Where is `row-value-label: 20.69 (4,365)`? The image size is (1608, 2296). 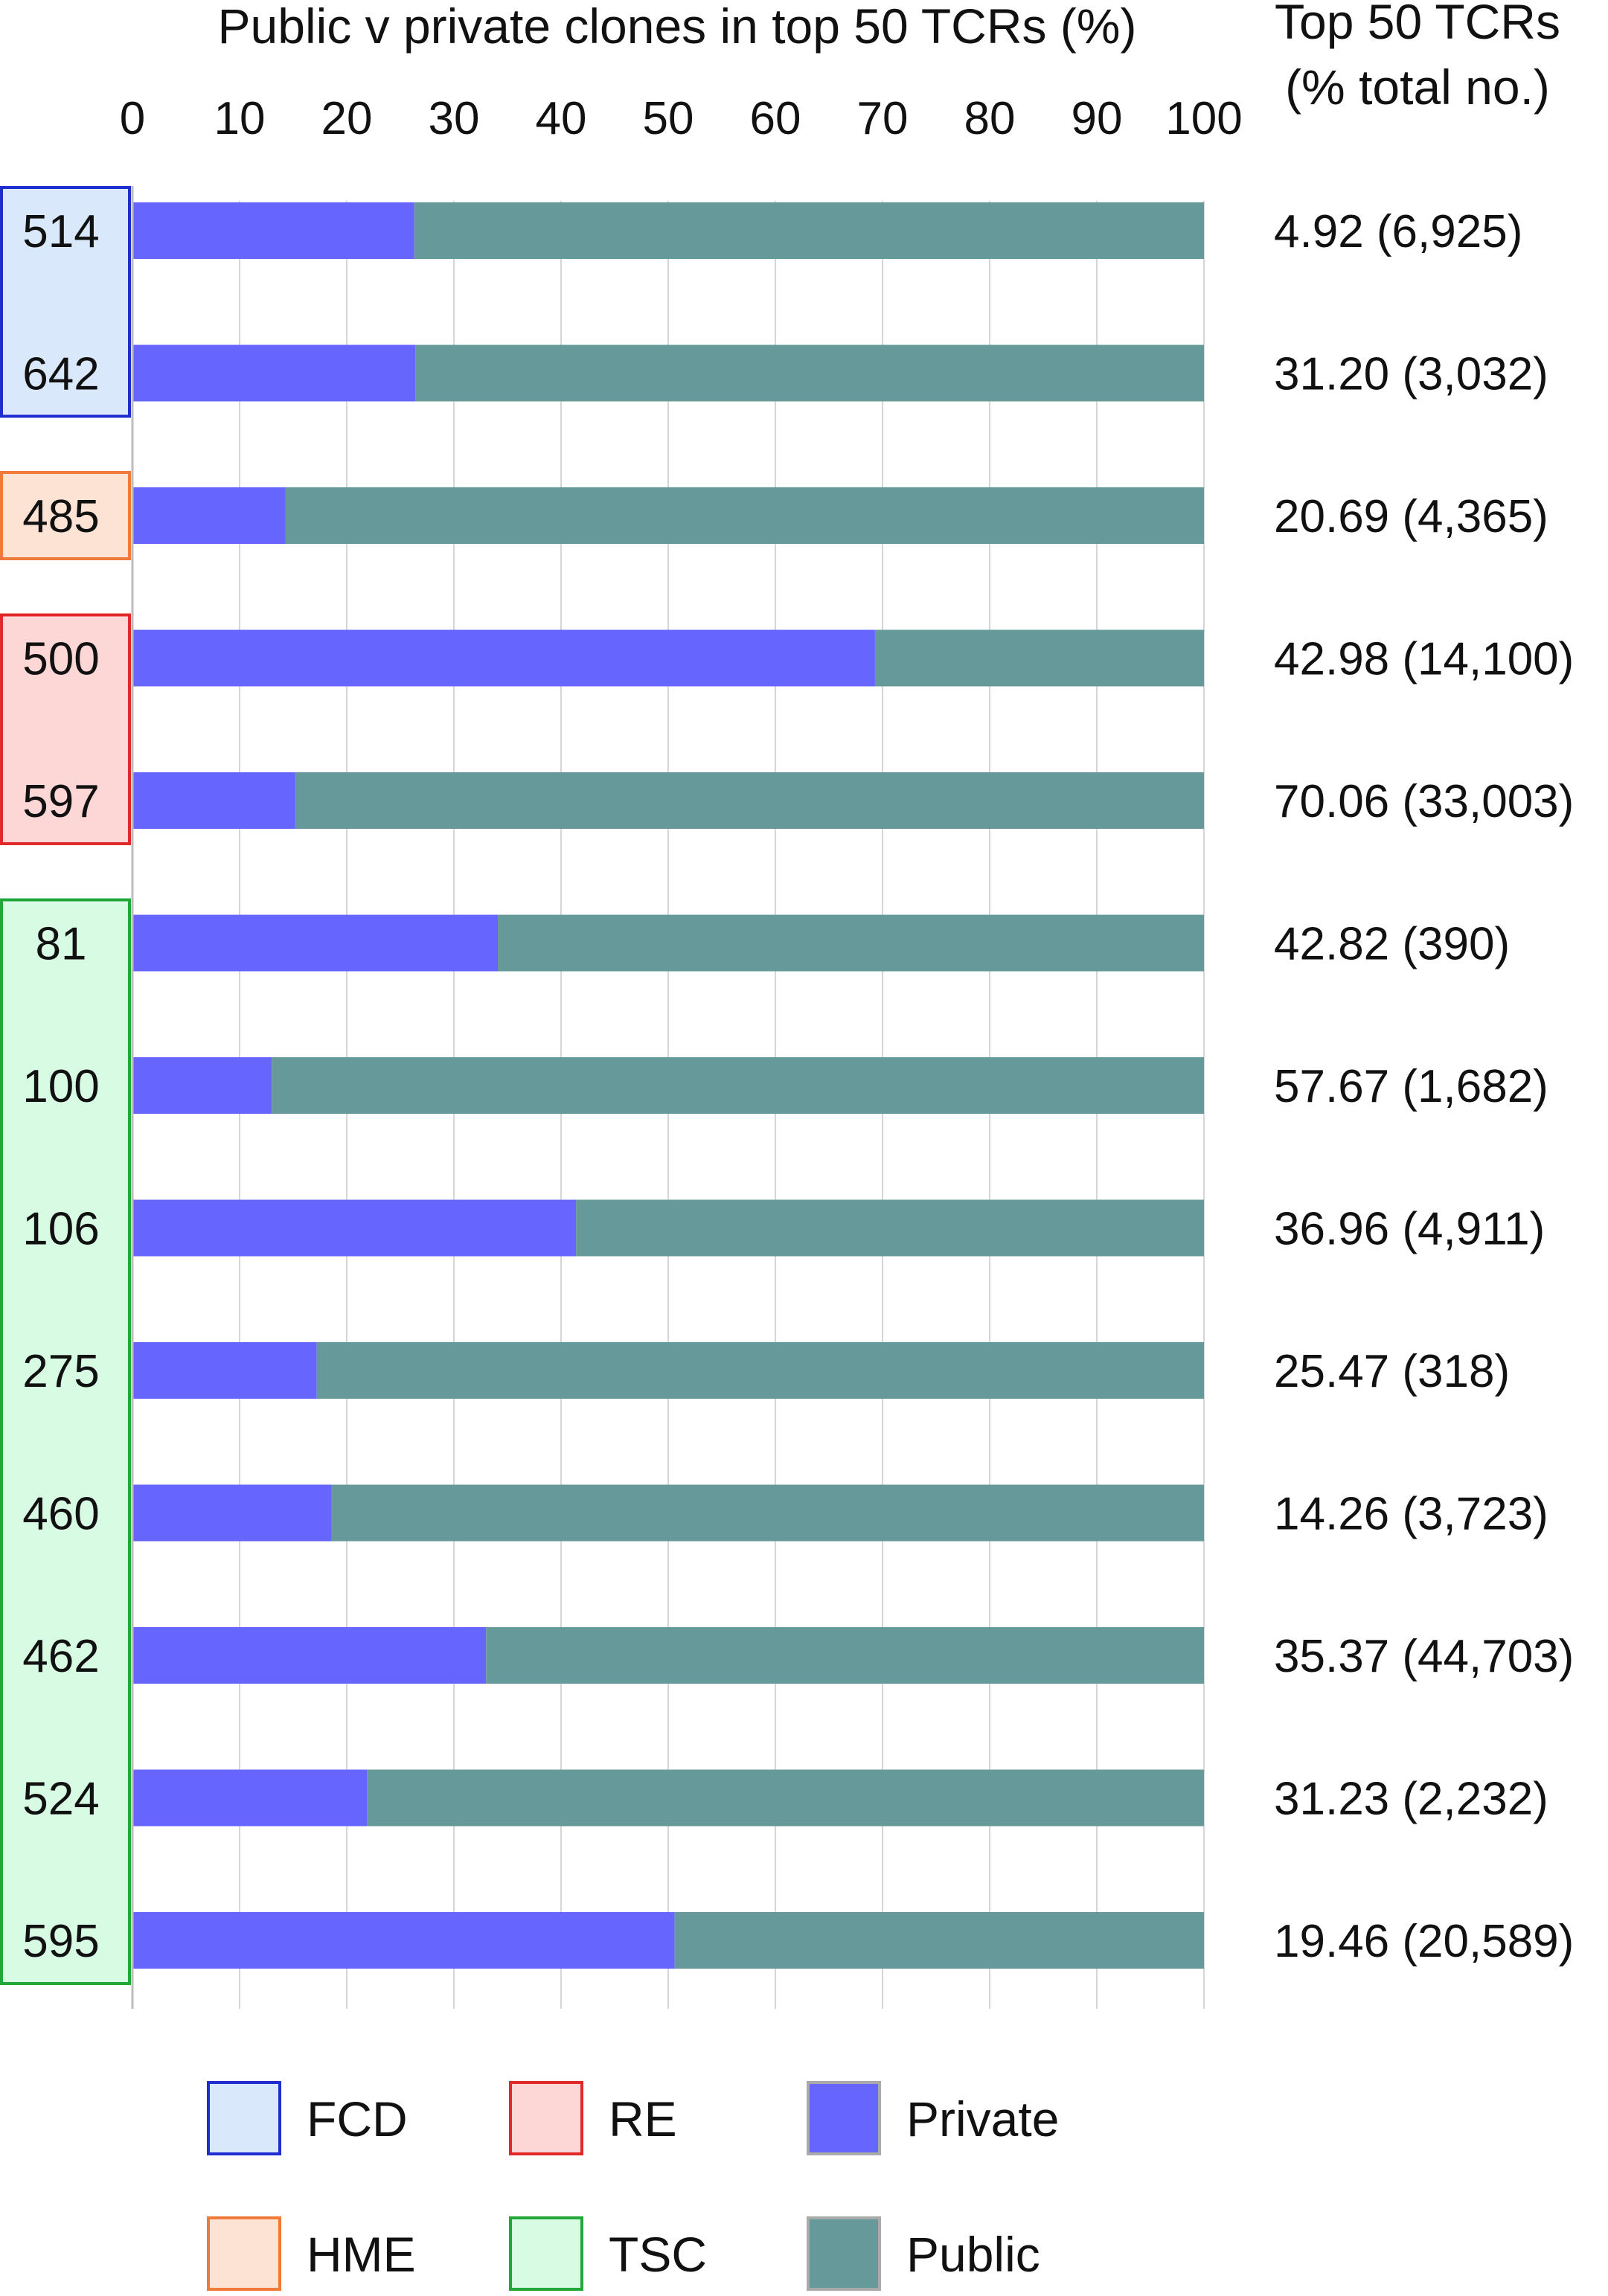 row-value-label: 20.69 (4,365) is located at coordinates (1411, 516).